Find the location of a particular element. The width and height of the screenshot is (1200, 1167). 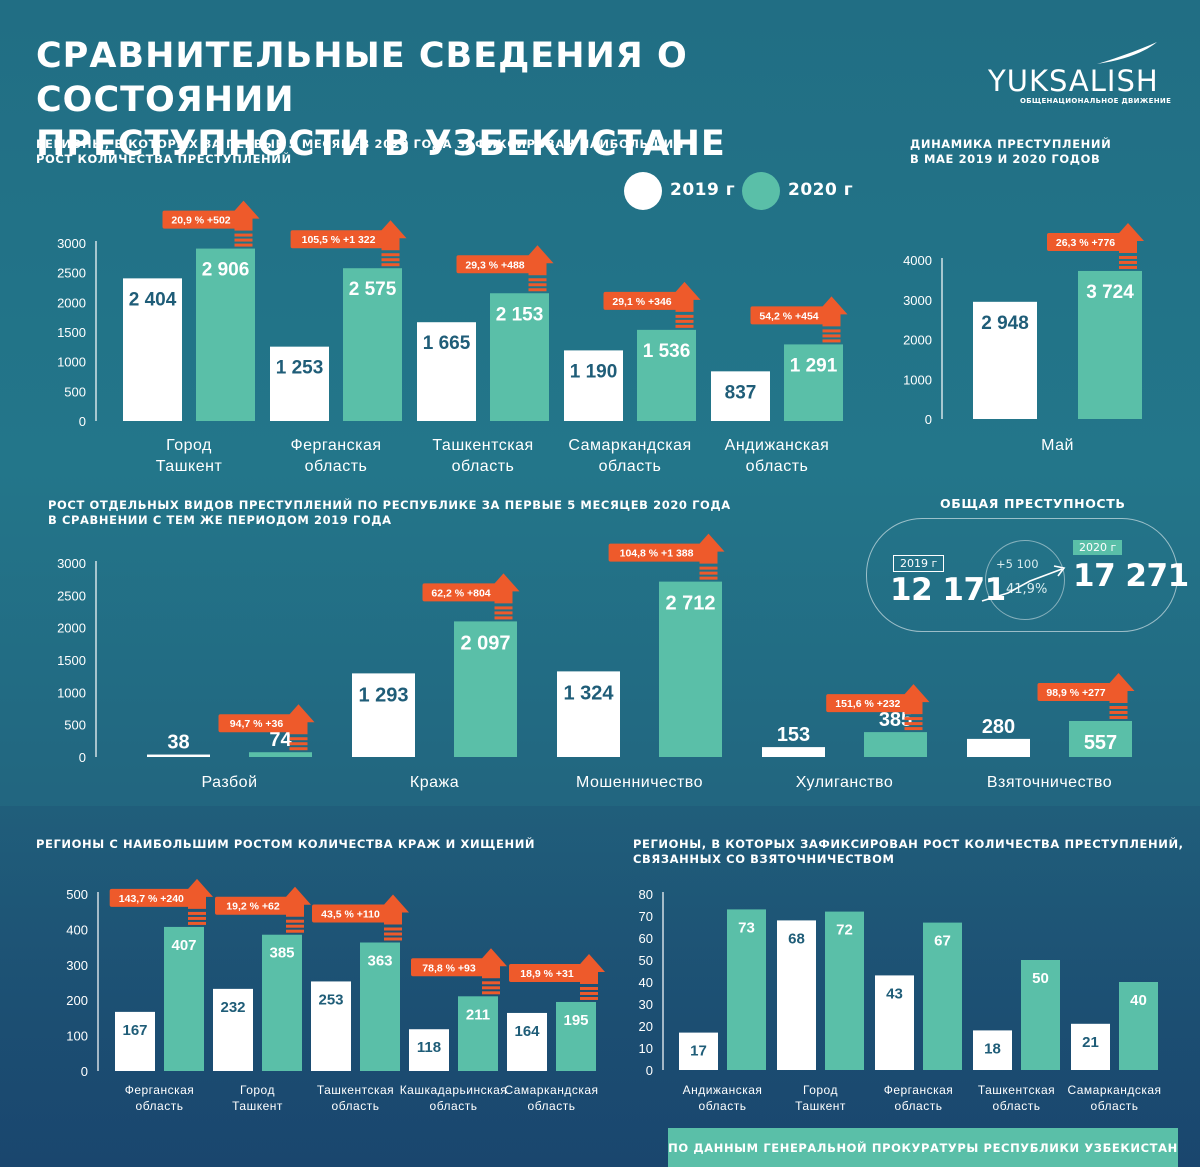

bar-value-label: 21 is located at coordinates (1090, 1042).